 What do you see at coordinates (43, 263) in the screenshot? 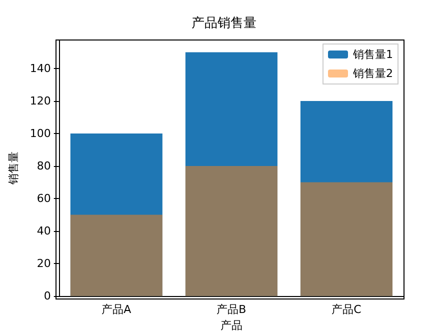
I see `y-tick-label: 20` at bounding box center [43, 263].